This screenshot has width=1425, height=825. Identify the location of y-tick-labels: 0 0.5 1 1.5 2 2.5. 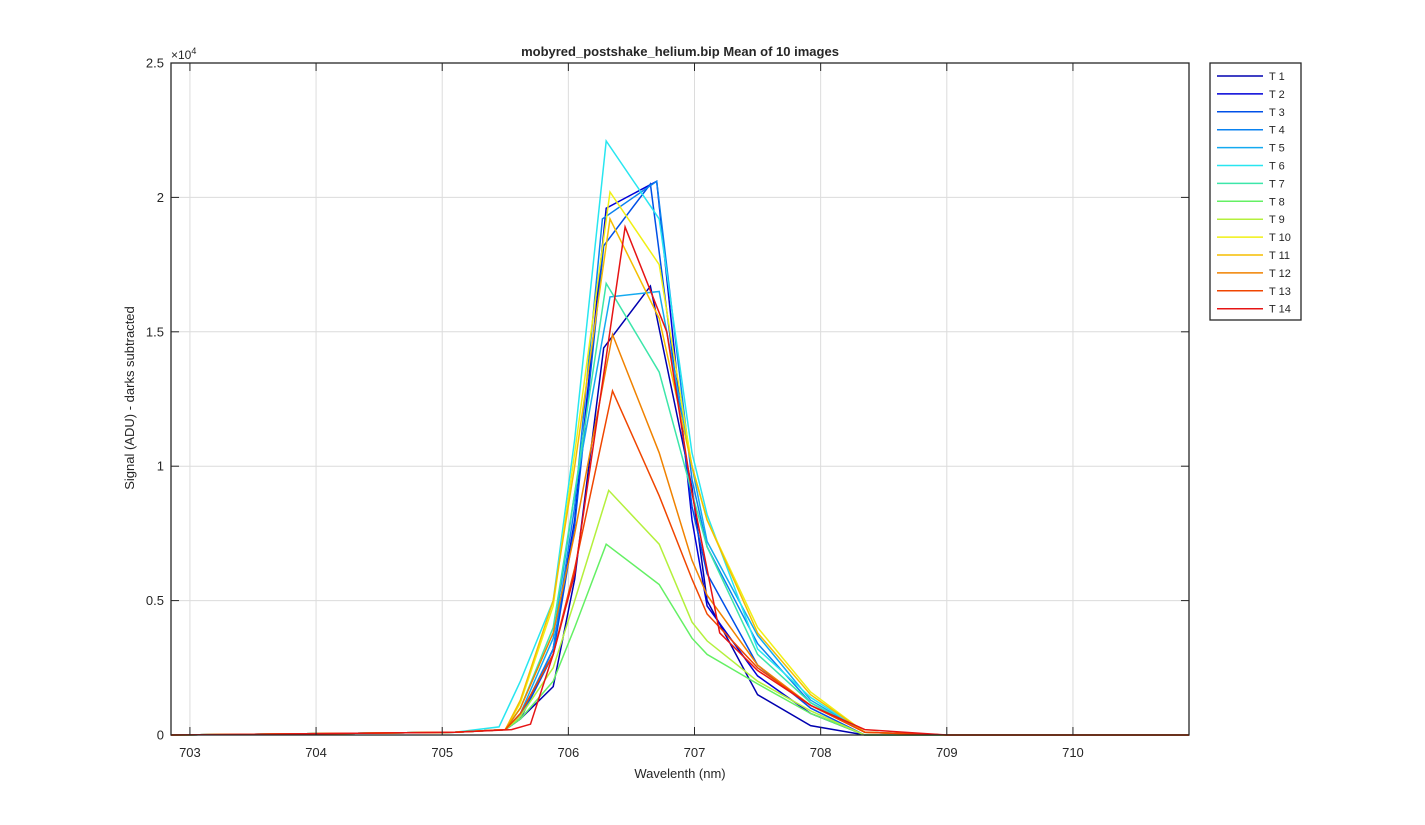
(155, 399).